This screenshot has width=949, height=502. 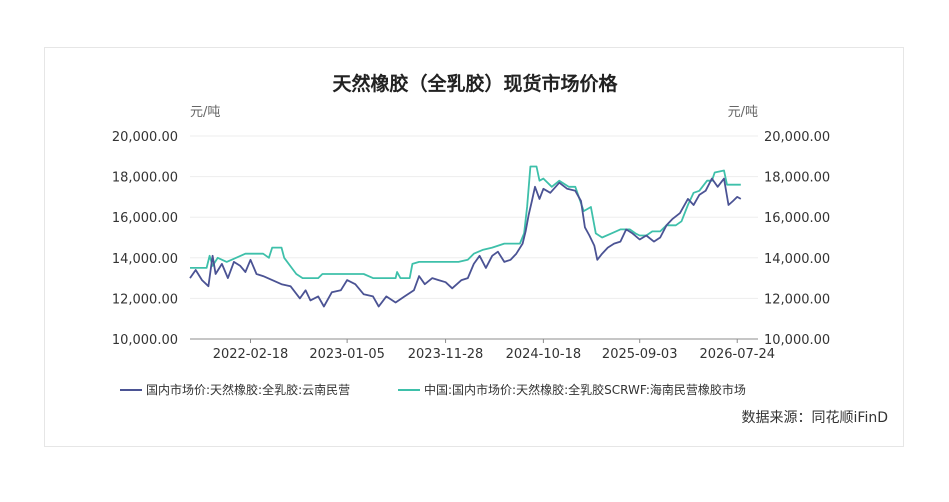 I want to click on x-tick-label: 2024-10-18, so click(x=544, y=354).